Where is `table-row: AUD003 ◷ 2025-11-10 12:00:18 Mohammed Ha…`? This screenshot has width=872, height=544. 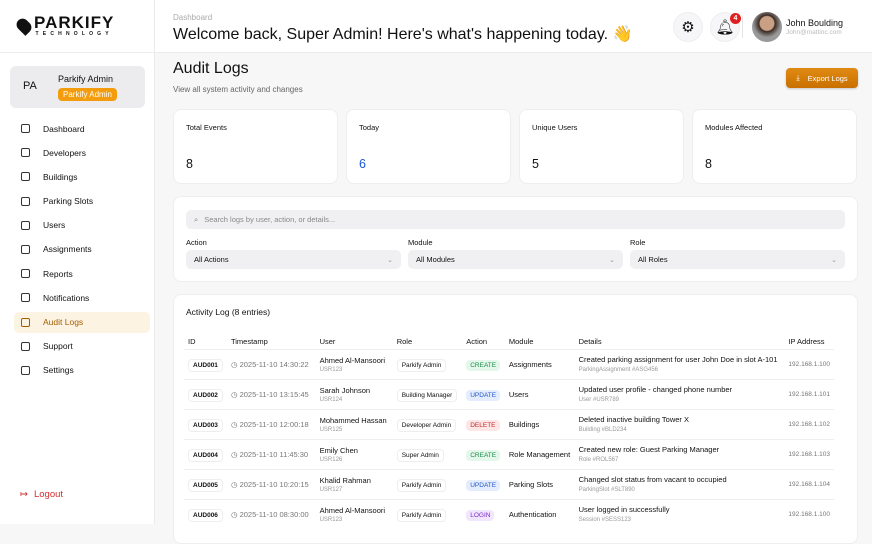 table-row: AUD003 ◷ 2025-11-10 12:00:18 Mohammed Ha… is located at coordinates (509, 423).